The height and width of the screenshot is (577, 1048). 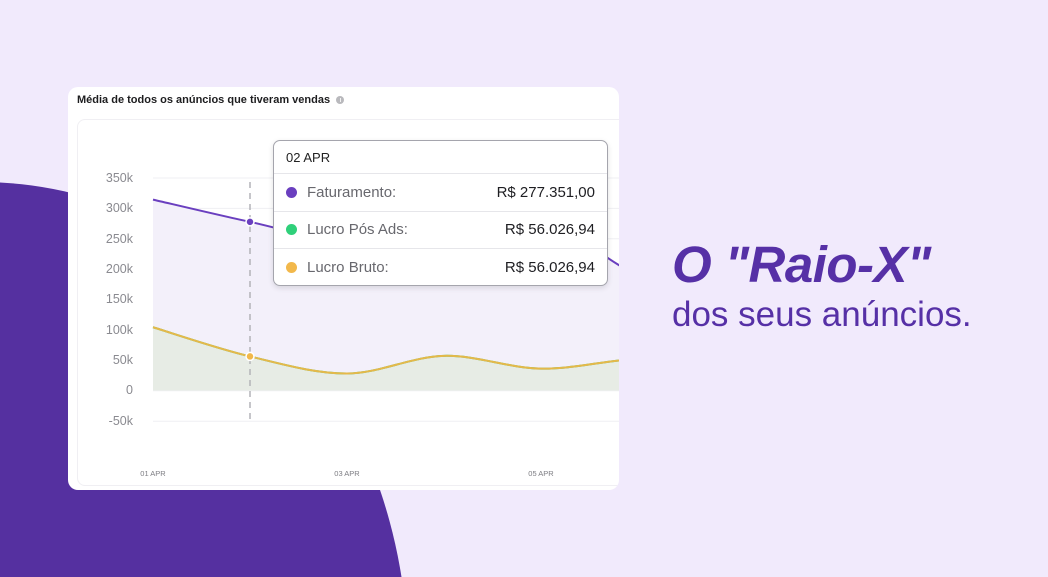 What do you see at coordinates (122, 360) in the screenshot?
I see `y-tick: 50k` at bounding box center [122, 360].